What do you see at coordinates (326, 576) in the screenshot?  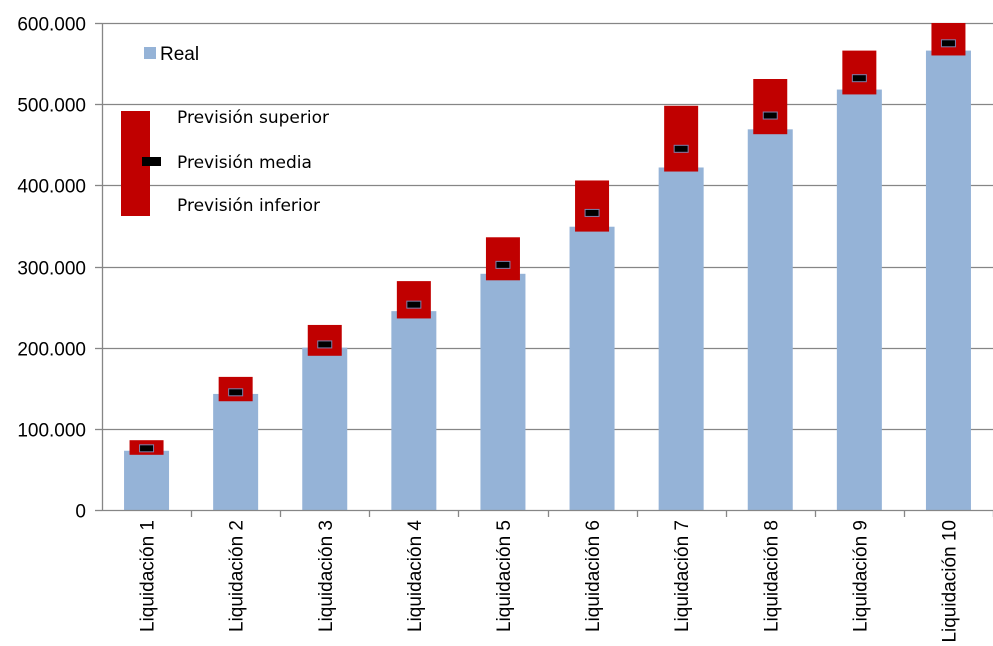 I see `x-category-label: Liquidación 3` at bounding box center [326, 576].